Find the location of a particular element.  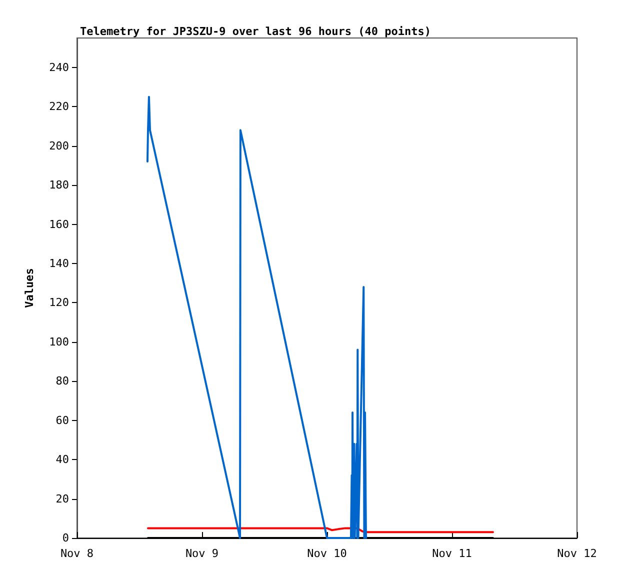

chart-title: Telemetry for JP3SZU-9 over last 96 hours (40 points) is located at coordinates (255, 31).